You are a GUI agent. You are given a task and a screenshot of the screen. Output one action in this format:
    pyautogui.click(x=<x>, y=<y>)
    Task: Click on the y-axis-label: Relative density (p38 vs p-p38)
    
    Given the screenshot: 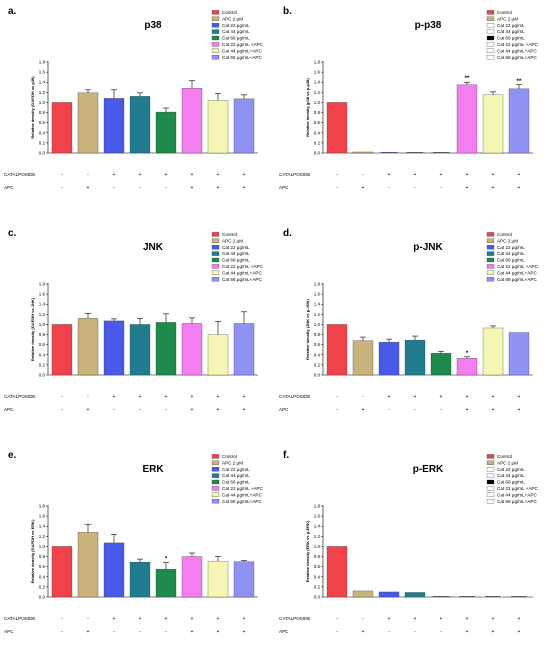 What is the action you would take?
    pyautogui.click(x=307, y=107)
    